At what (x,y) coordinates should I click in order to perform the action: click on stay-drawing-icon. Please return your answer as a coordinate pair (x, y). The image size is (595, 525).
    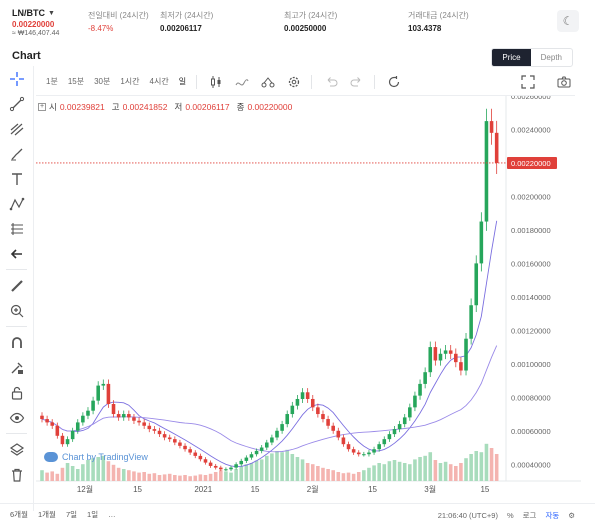
    Looking at the image, I should click on (17, 367).